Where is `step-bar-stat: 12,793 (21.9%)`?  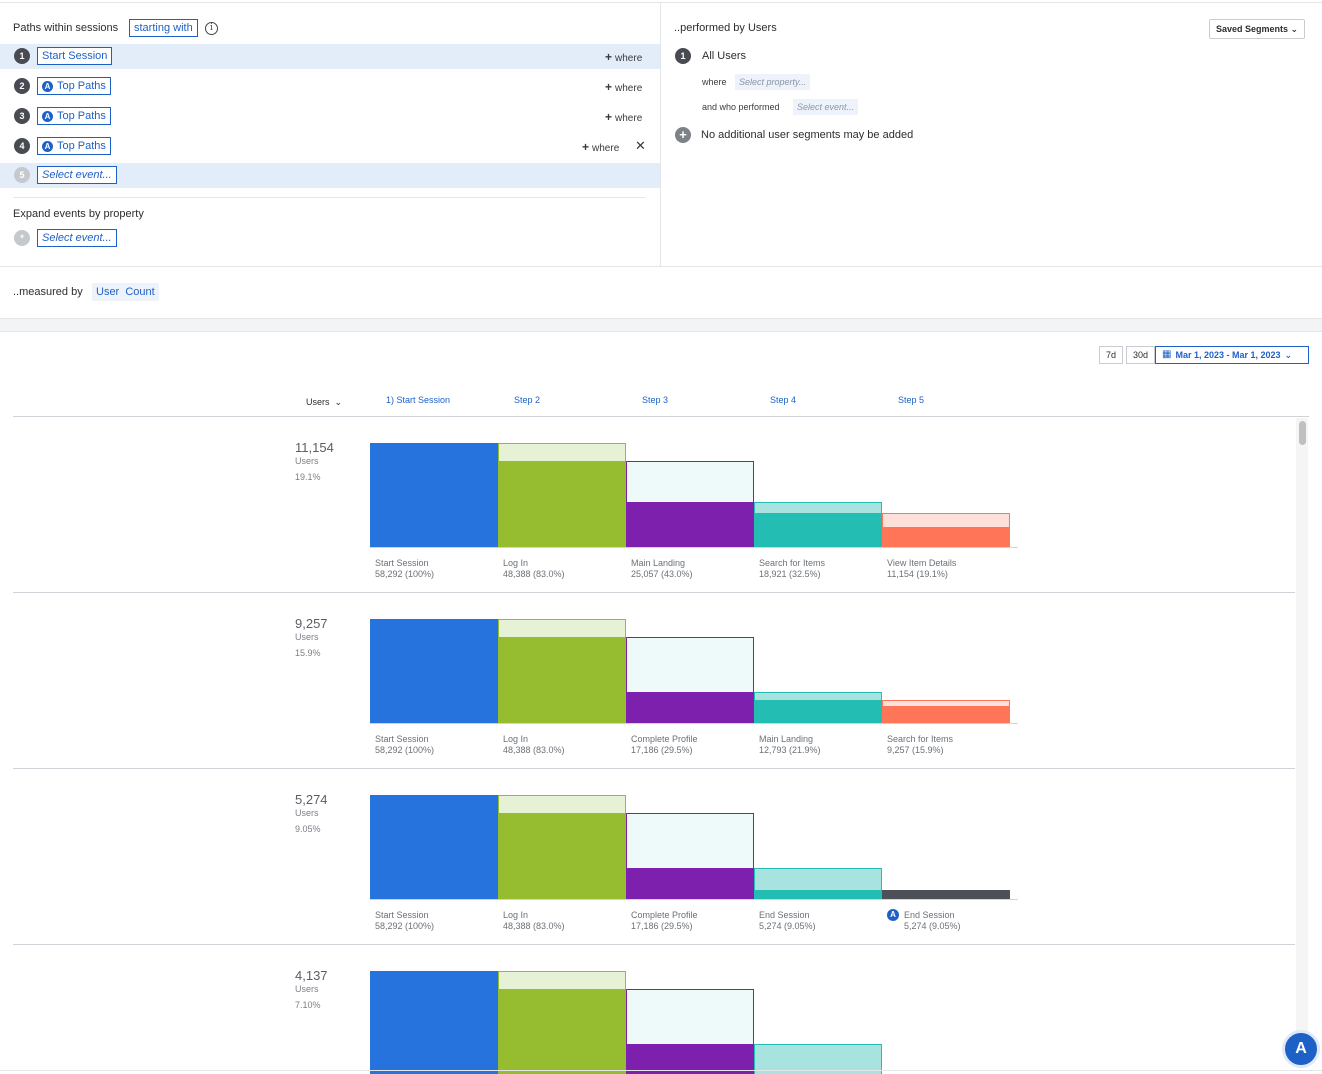 step-bar-stat: 12,793 (21.9%) is located at coordinates (790, 750).